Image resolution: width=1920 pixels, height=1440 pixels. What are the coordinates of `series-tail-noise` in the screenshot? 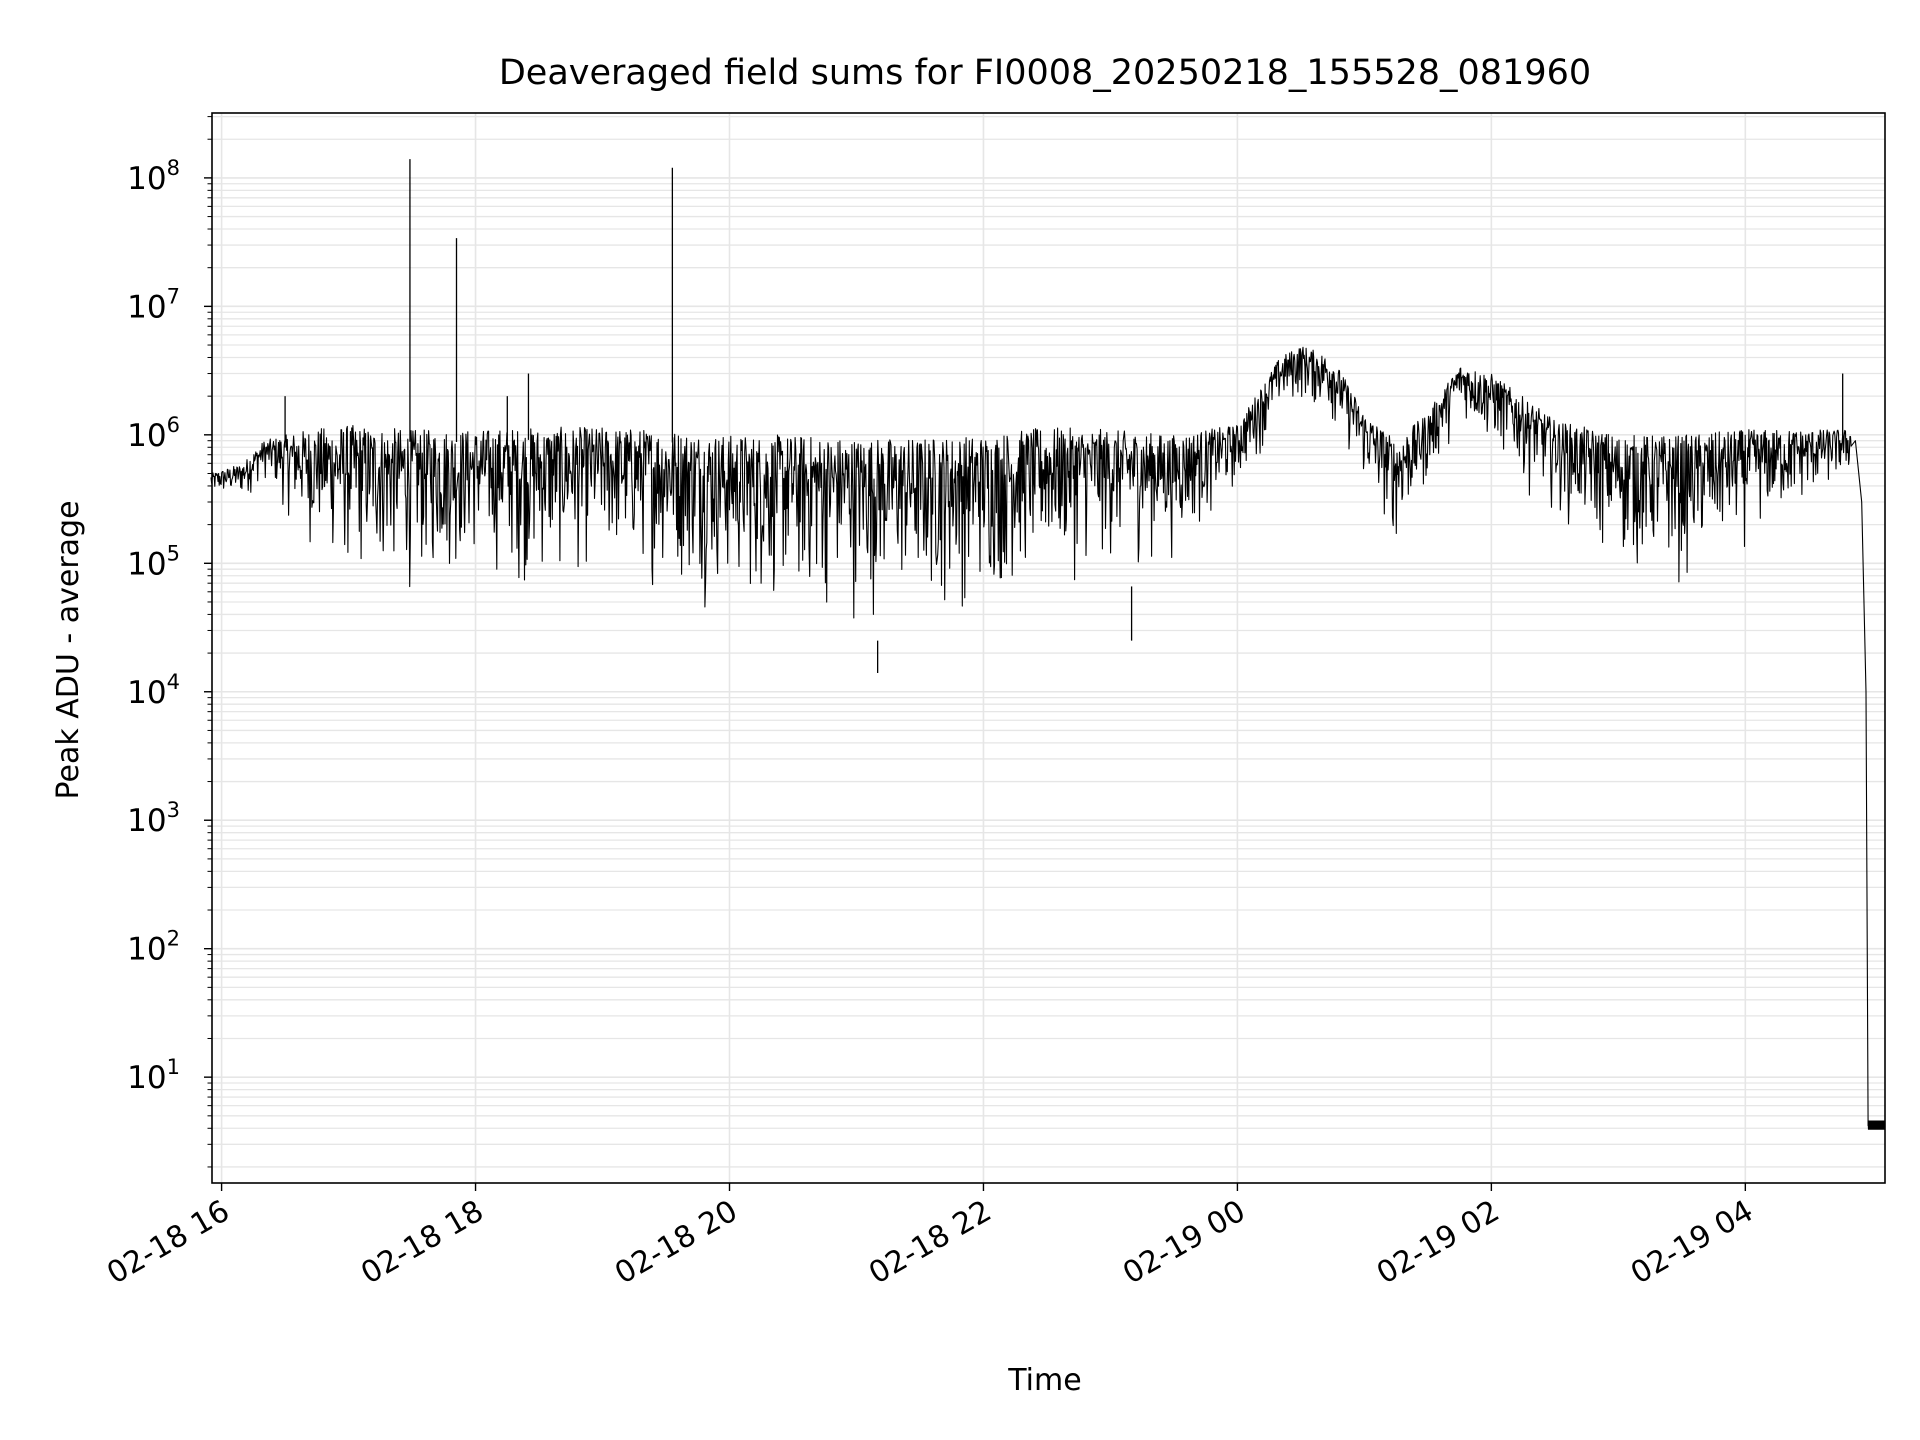 It's located at (1876, 1125).